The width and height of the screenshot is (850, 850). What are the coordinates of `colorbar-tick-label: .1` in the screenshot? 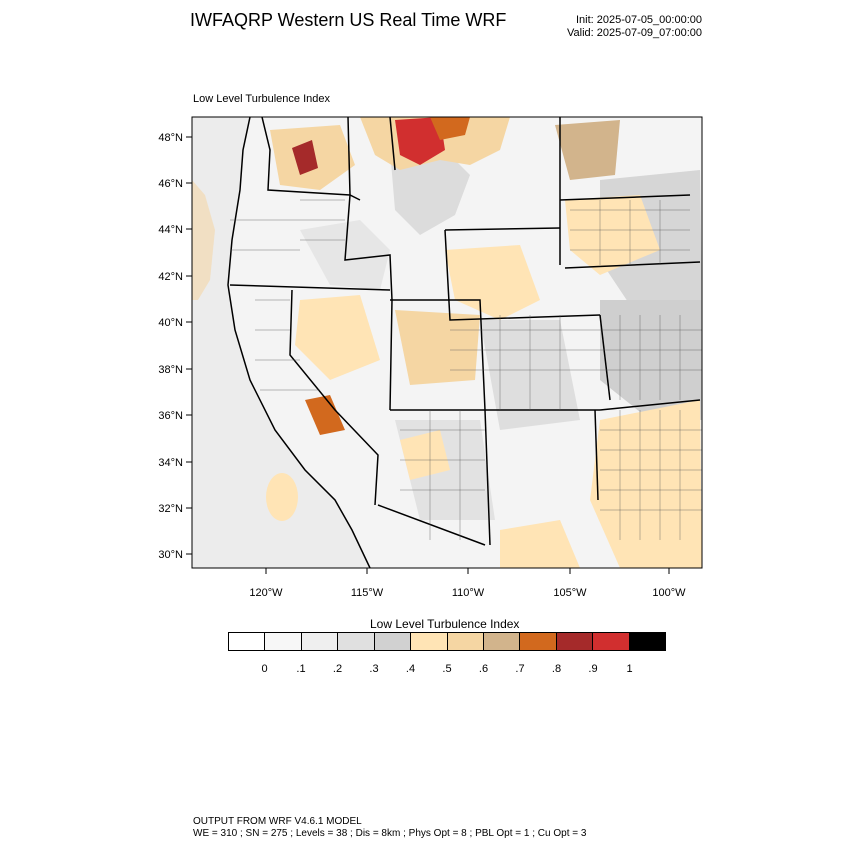 It's located at (301, 669).